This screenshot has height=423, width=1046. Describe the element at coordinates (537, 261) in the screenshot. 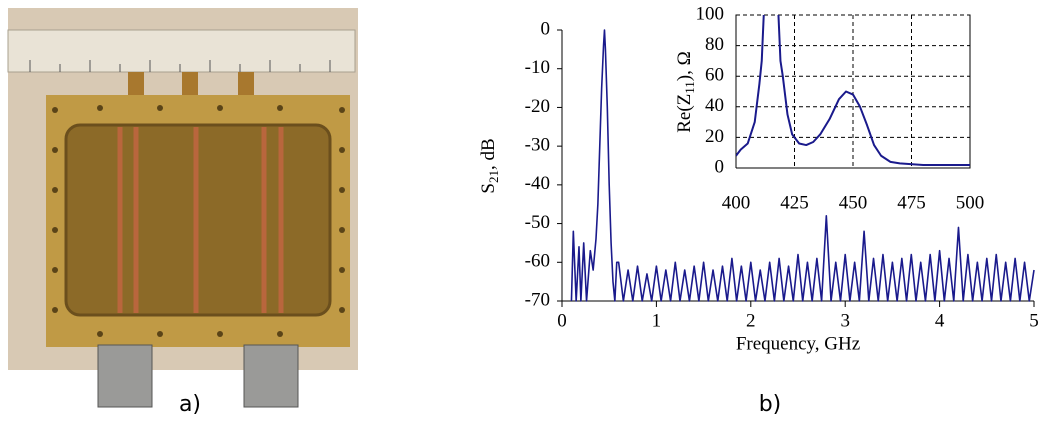

I see `y-tick-label: -60` at that location.